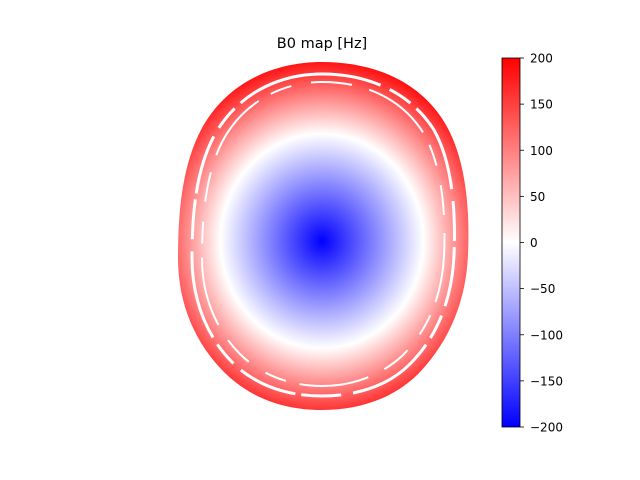  I want to click on colorbar-tick-label: −200, so click(546, 428).